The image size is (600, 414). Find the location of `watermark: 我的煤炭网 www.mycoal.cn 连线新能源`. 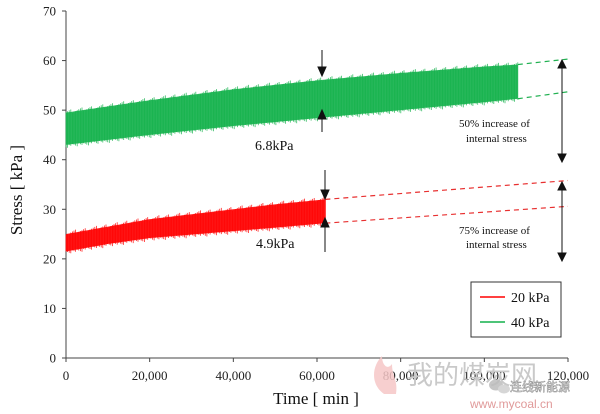

watermark: 我的煤炭网 www.mycoal.cn 连线新能源 is located at coordinates (472, 383).